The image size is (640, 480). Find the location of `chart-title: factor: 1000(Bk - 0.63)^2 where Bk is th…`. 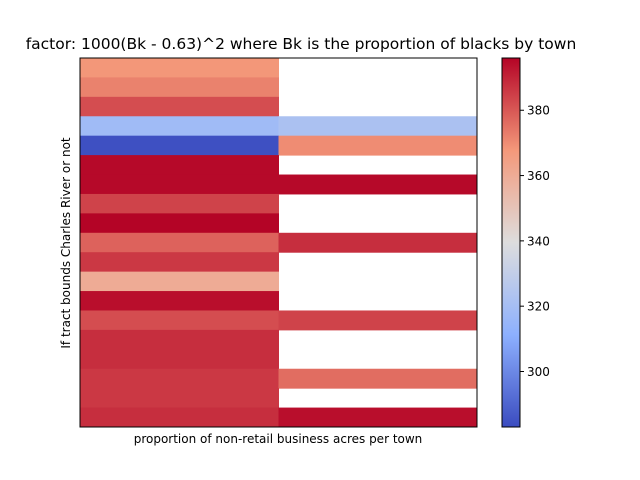

chart-title: factor: 1000(Bk - 0.63)^2 where Bk is th… is located at coordinates (301, 44).